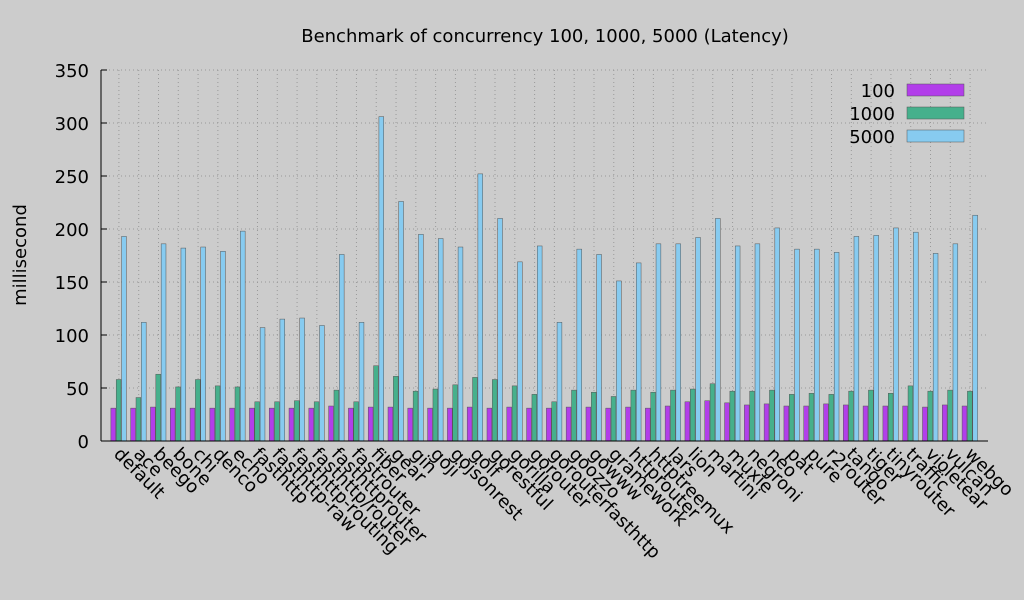  Describe the element at coordinates (72, 177) in the screenshot. I see `y-tick-label: 250` at that location.